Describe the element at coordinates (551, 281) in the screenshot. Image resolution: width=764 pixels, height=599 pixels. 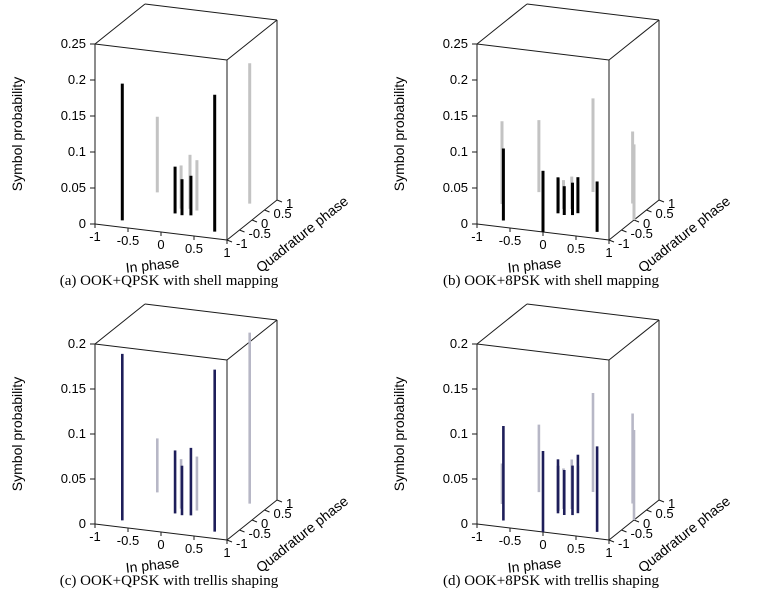
I see `caption-b: (b) OOK+8PSK with shell mapping` at that location.